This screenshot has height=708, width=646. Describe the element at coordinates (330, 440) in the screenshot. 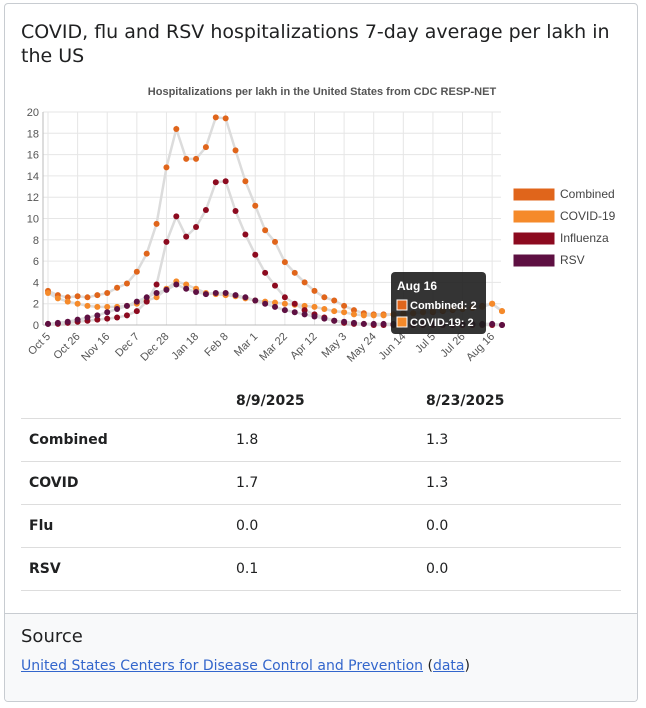

I see `cell: 1.8` at that location.